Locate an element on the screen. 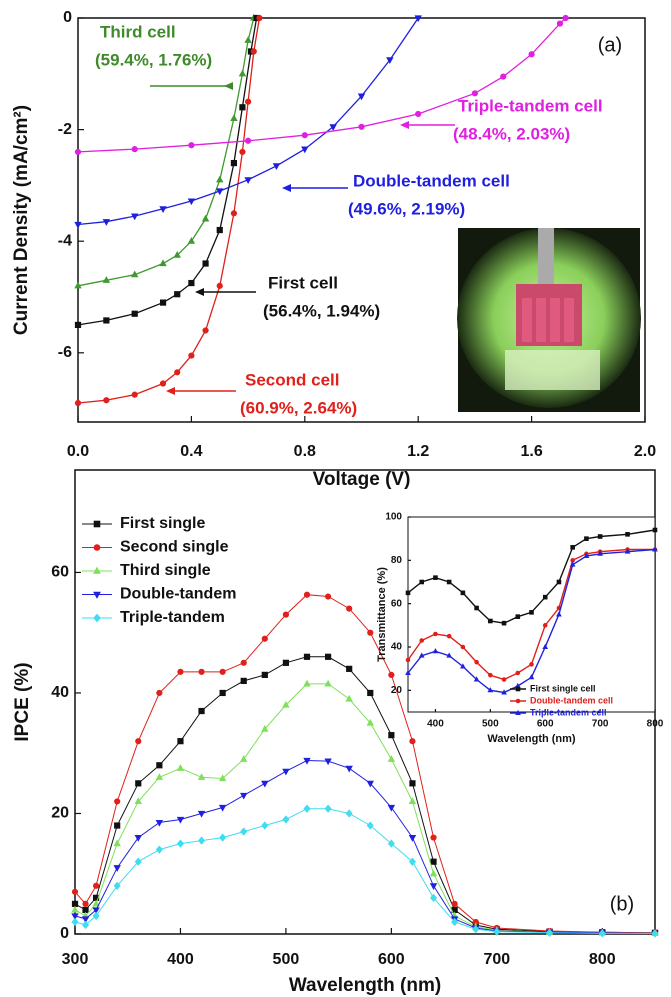 The width and height of the screenshot is (671, 997). annotation: First cell is located at coordinates (303, 282).